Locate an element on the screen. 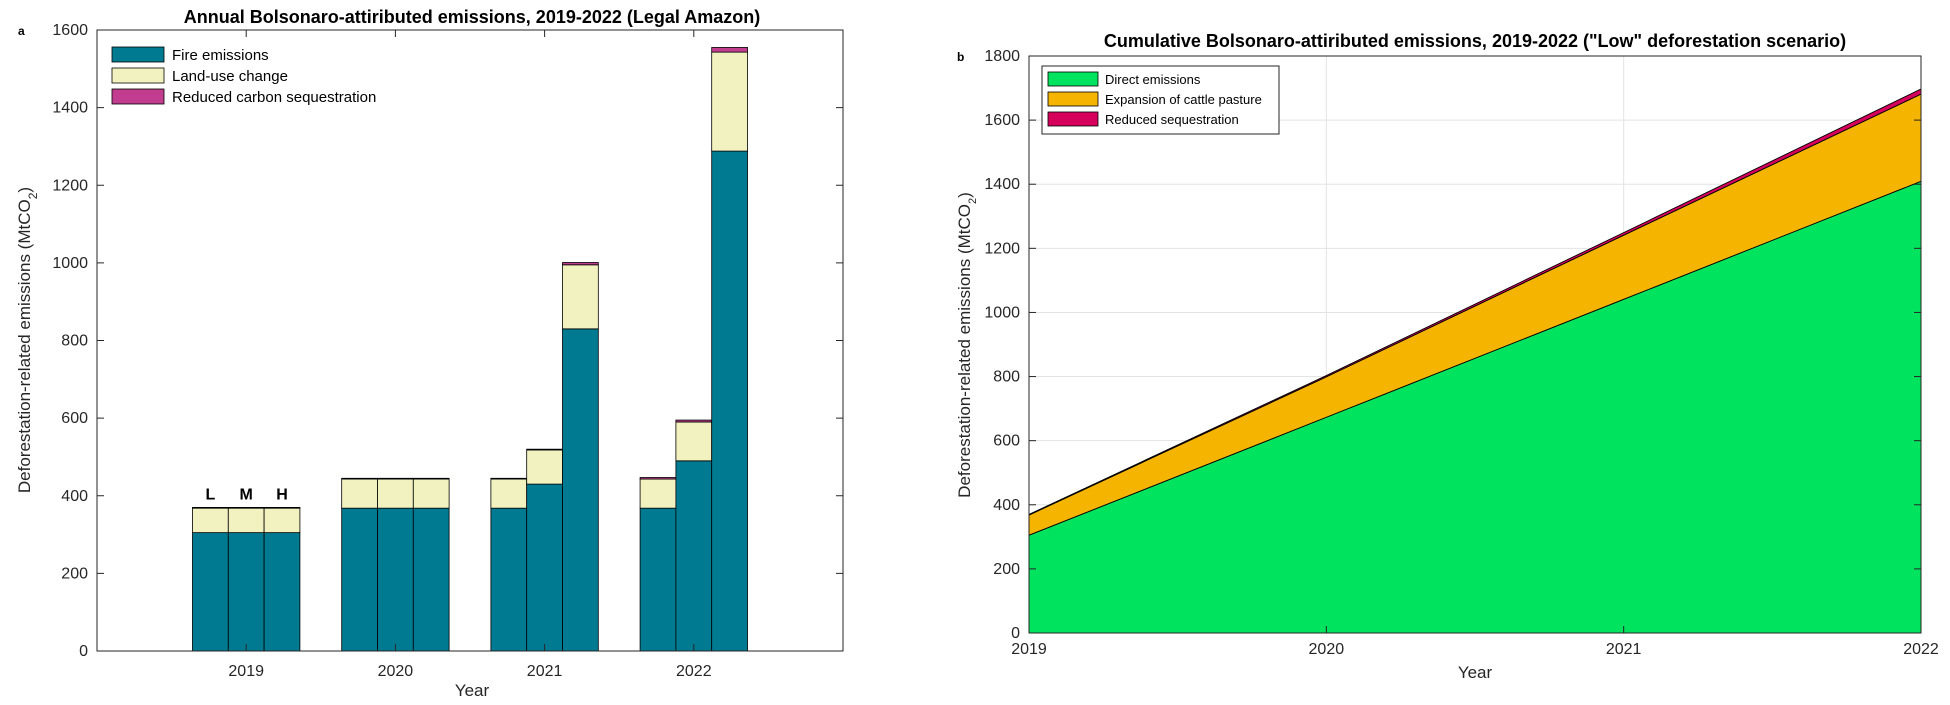 The height and width of the screenshot is (705, 1950). chart-a-xtick-label: 2020 is located at coordinates (396, 671).